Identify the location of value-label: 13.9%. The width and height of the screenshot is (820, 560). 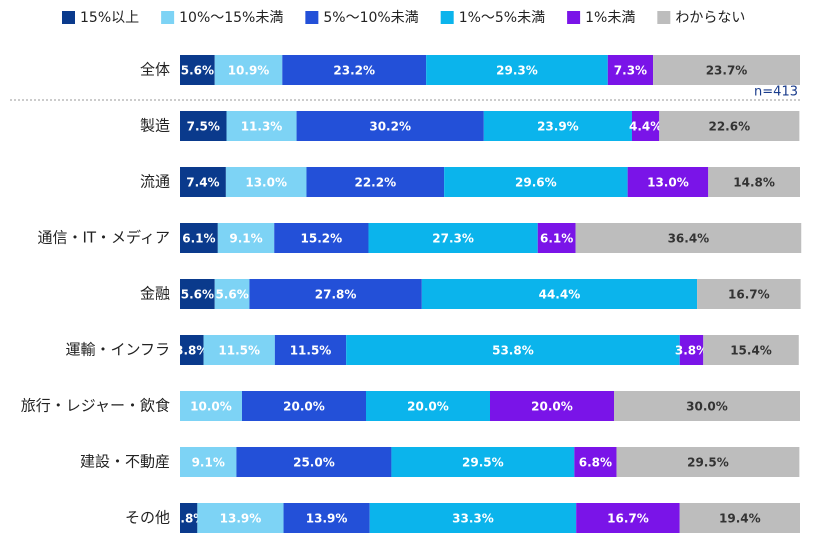
(327, 519).